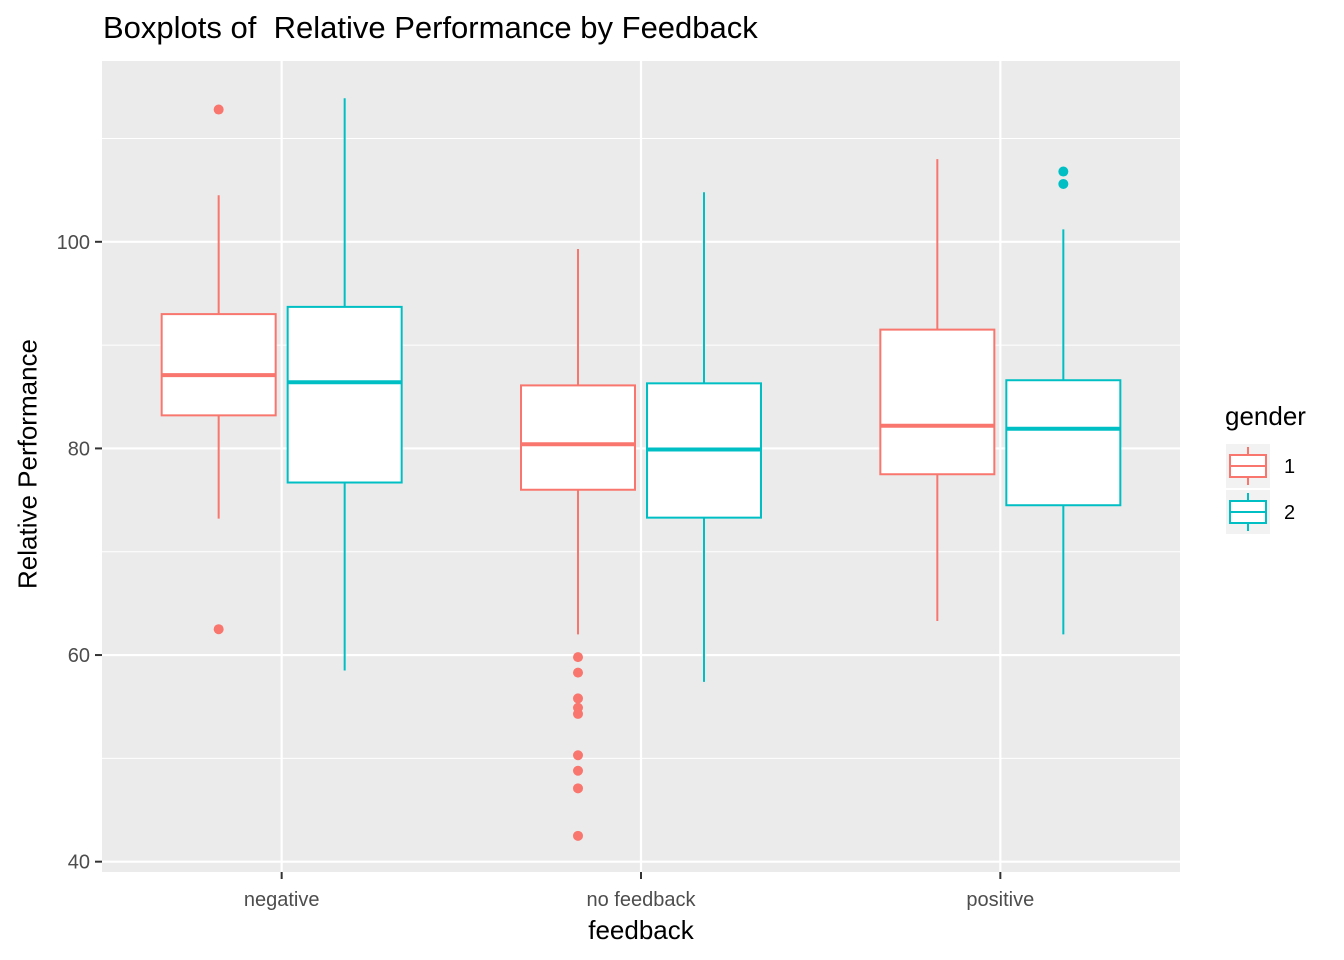  Describe the element at coordinates (79, 863) in the screenshot. I see `y-tick-label: 40` at that location.